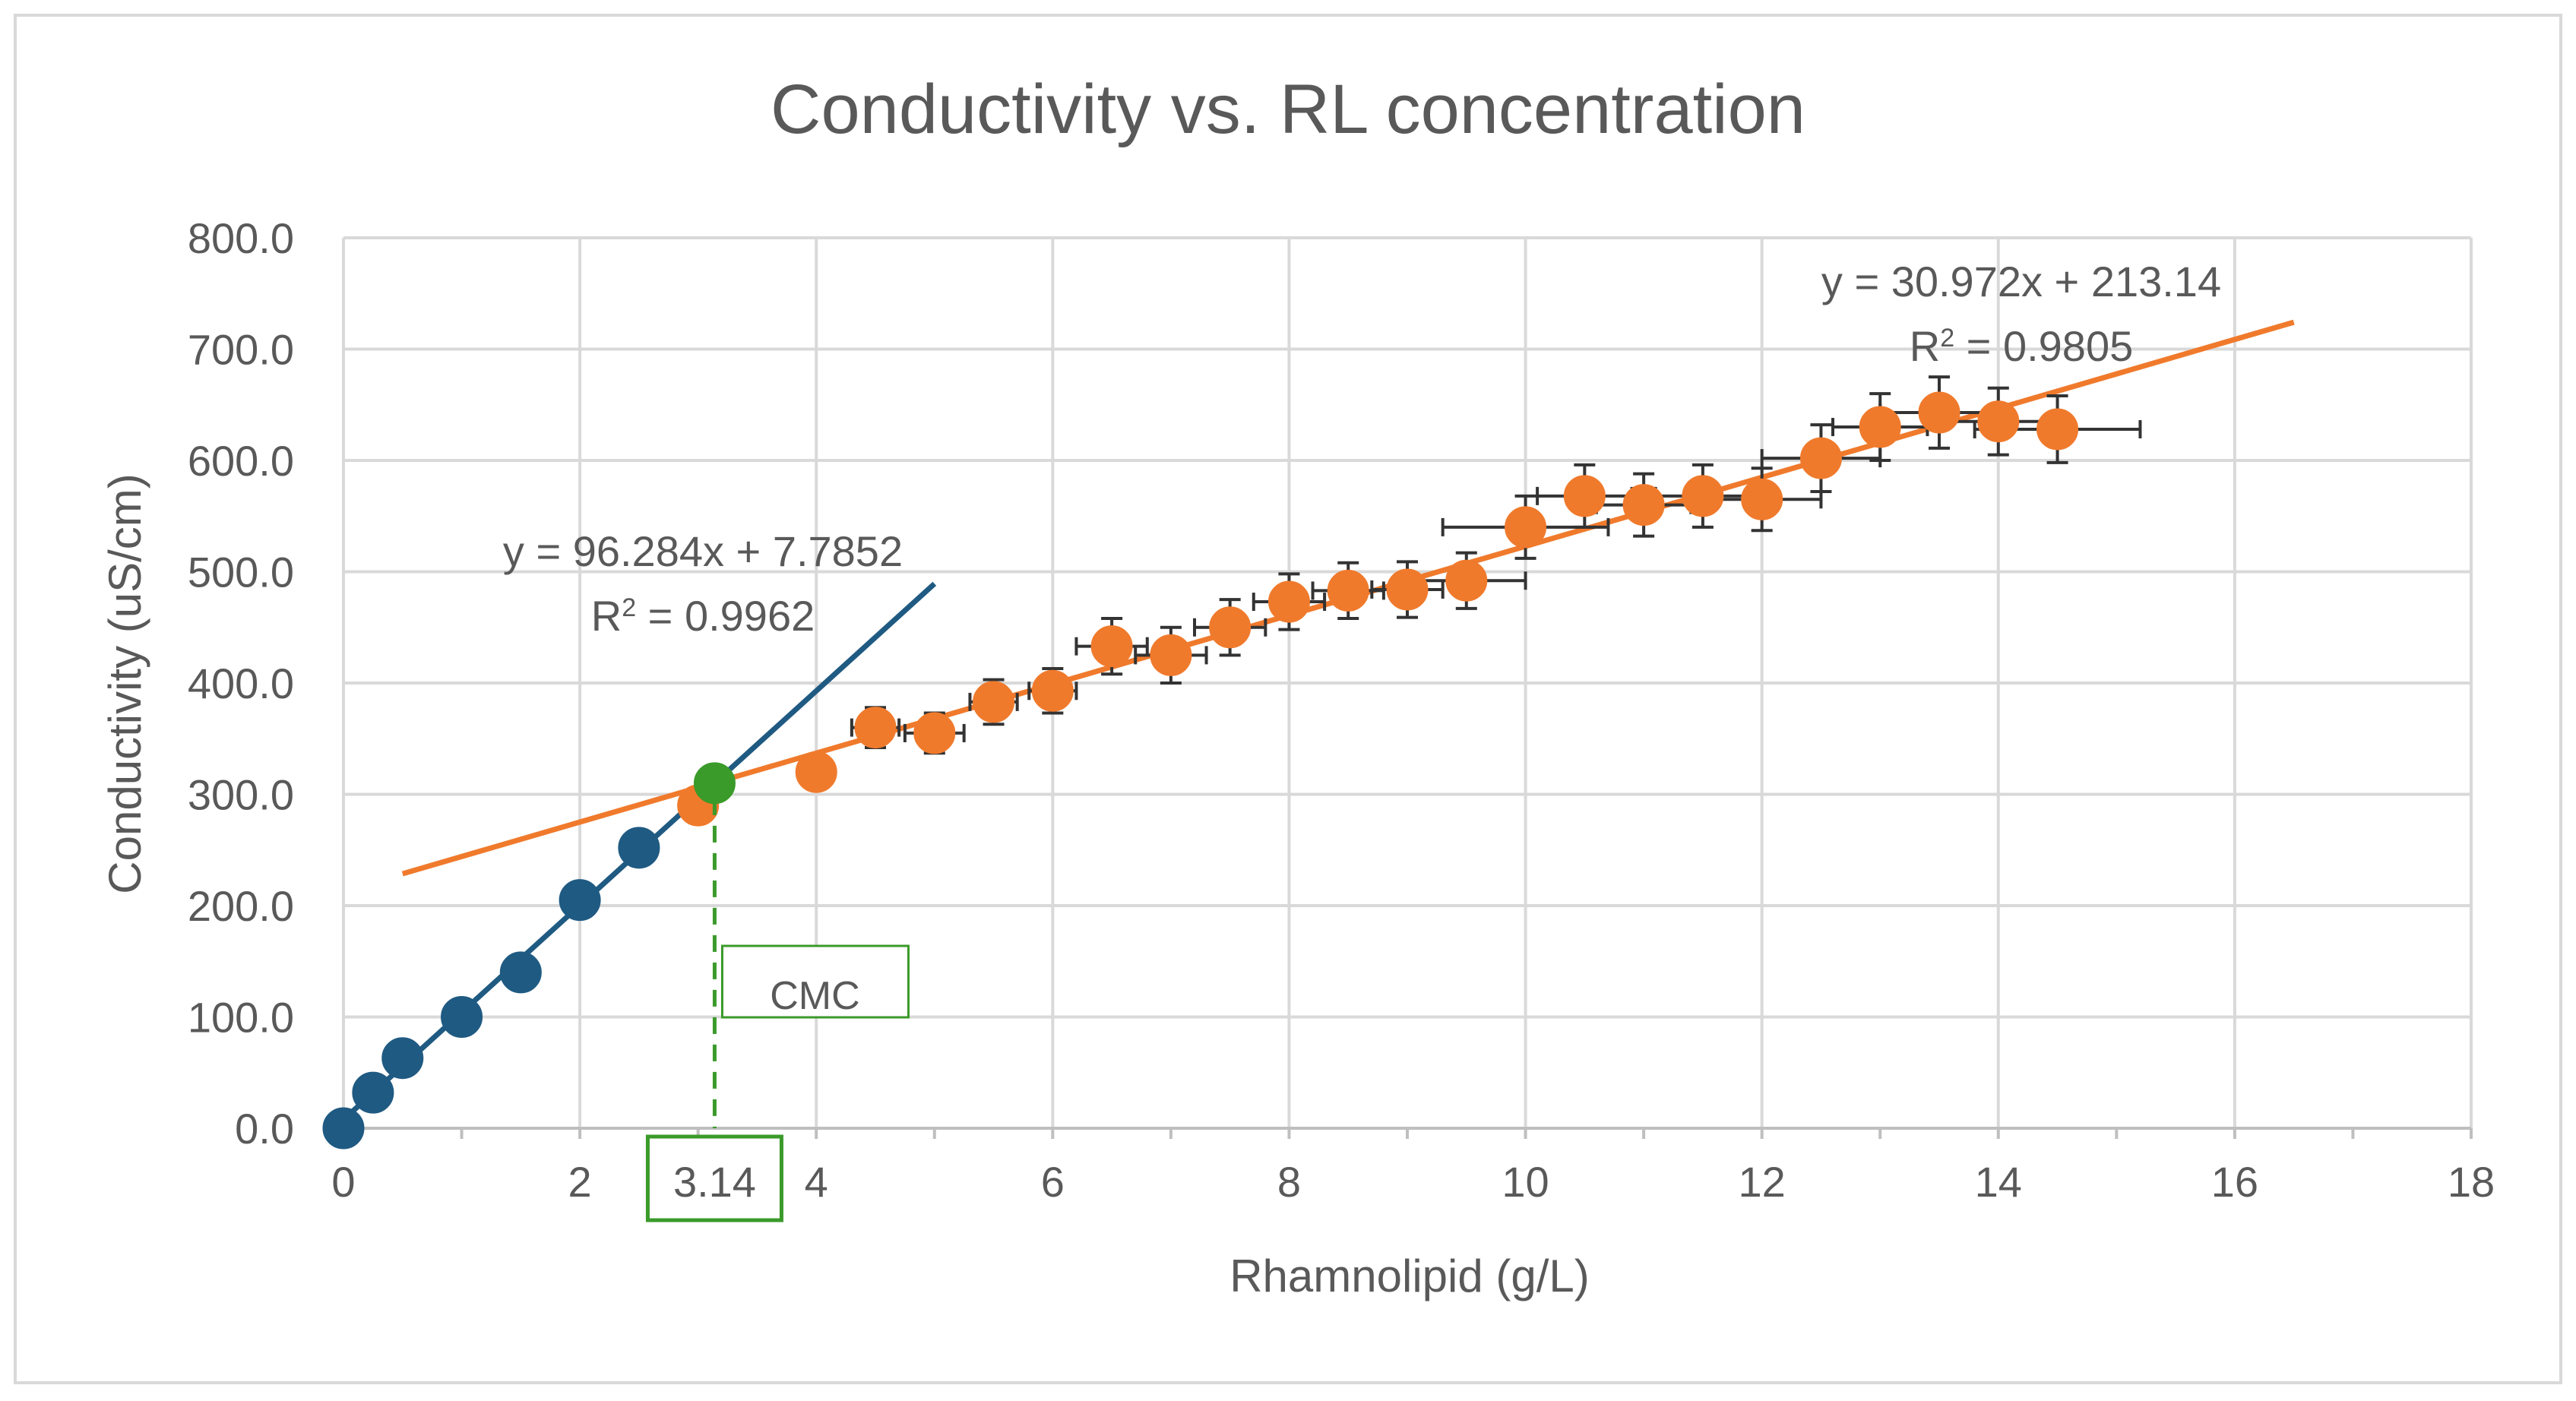 The image size is (2576, 1401). What do you see at coordinates (703, 616) in the screenshot?
I see `trendline-r-squared: R2 = 0.9962` at bounding box center [703, 616].